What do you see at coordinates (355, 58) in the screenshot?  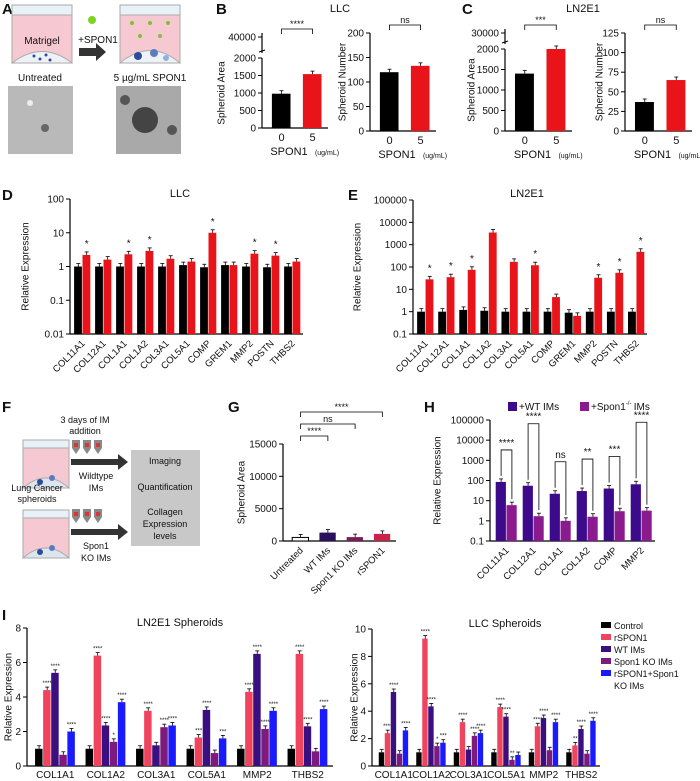 I see `y-tick-label: 150` at bounding box center [355, 58].